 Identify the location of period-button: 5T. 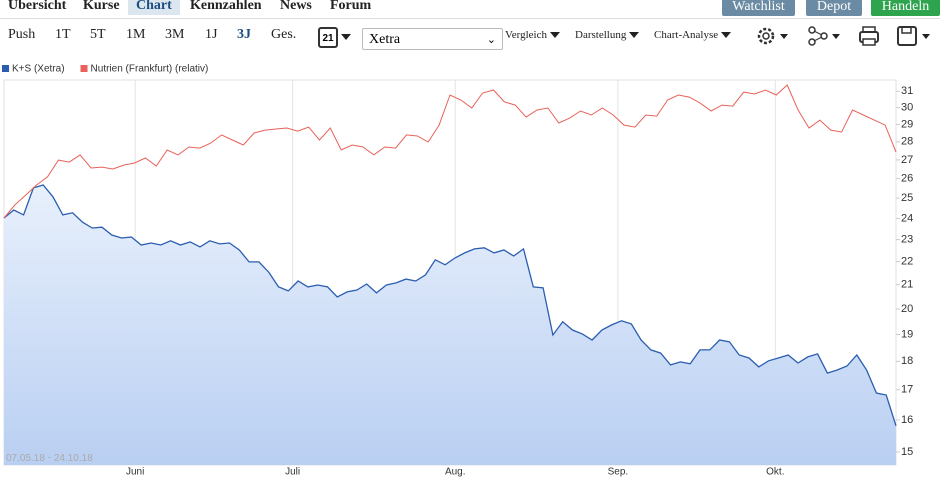
(98, 34).